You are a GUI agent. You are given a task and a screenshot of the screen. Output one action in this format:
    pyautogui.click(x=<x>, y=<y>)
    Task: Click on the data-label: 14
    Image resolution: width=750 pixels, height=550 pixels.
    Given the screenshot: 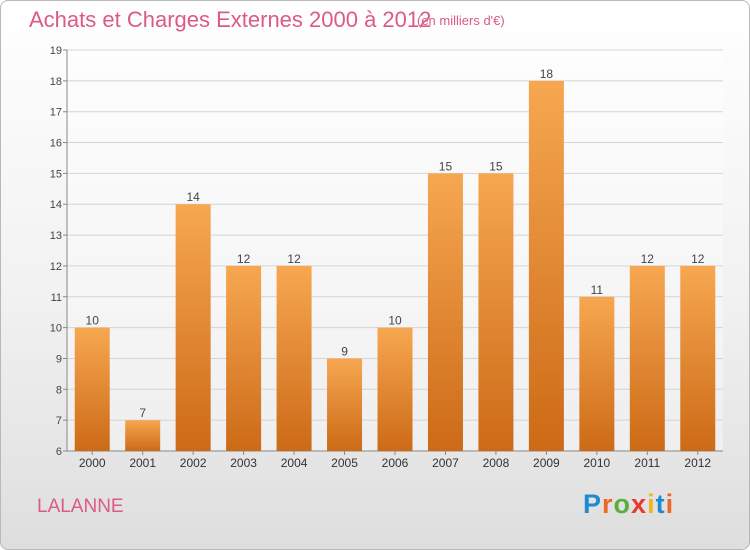 What is the action you would take?
    pyautogui.click(x=193, y=197)
    